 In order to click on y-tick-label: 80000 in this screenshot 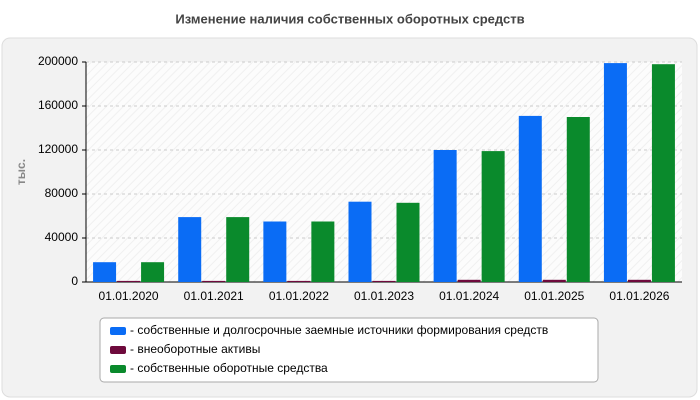, I will do `click(62, 193)`.